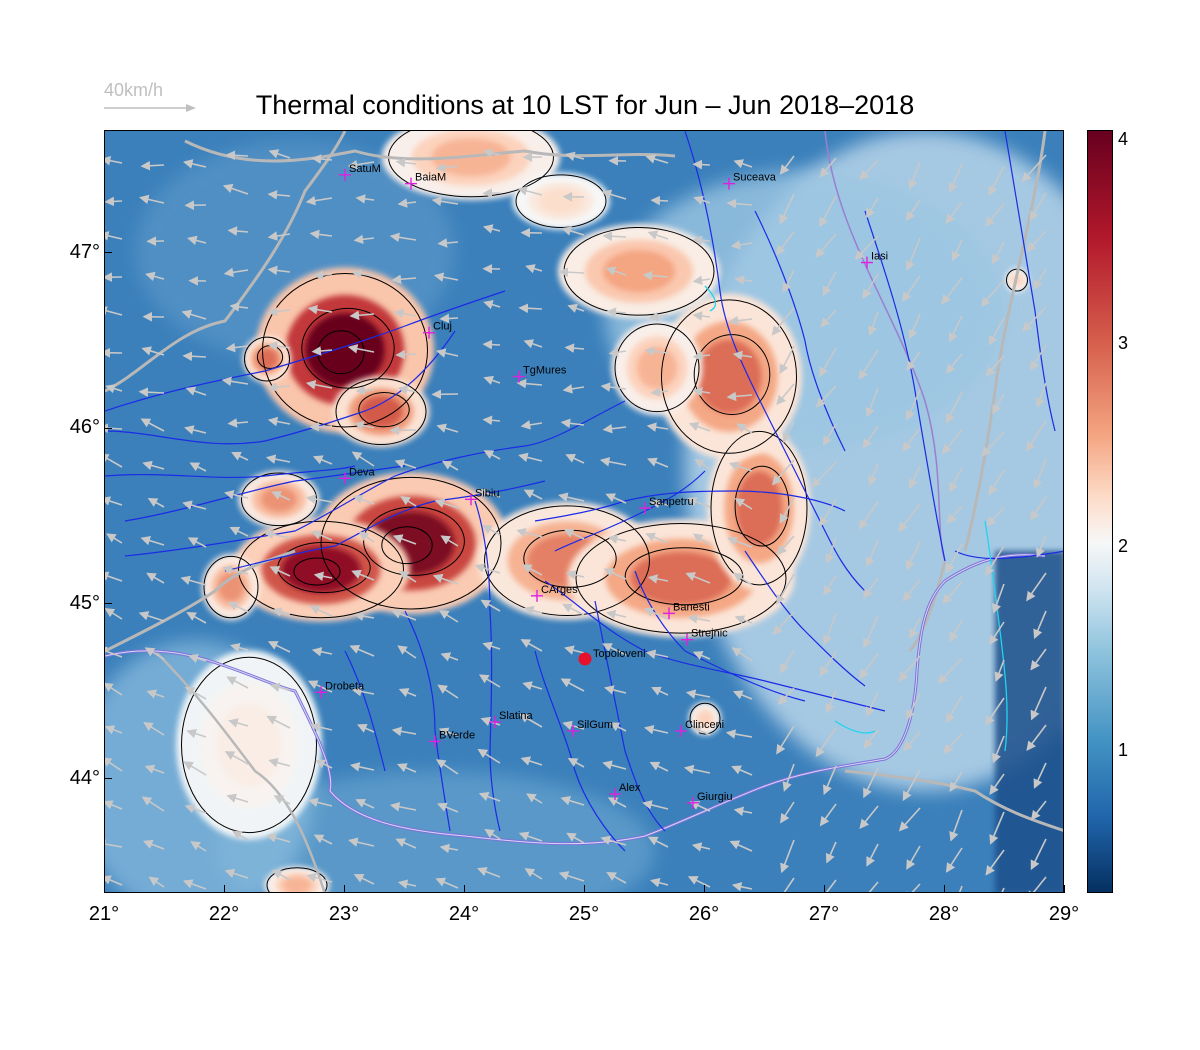 Image resolution: width=1200 pixels, height=1050 pixels. Describe the element at coordinates (362, 472) in the screenshot. I see `city-label: Deva` at that location.